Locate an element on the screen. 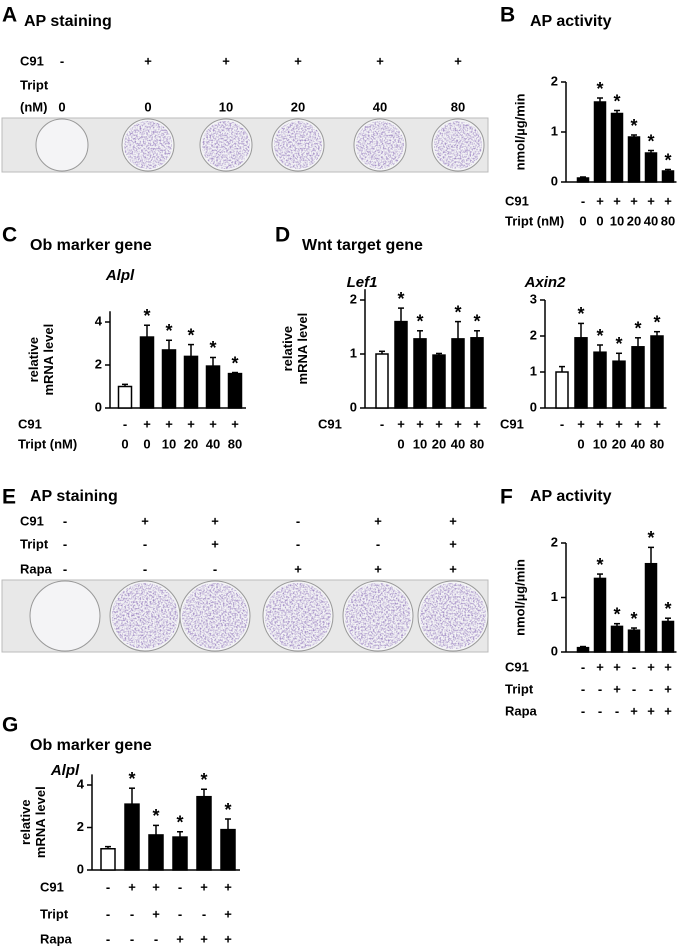 Image resolution: width=687 pixels, height=949 pixels. row-label: Rapa is located at coordinates (56, 938).